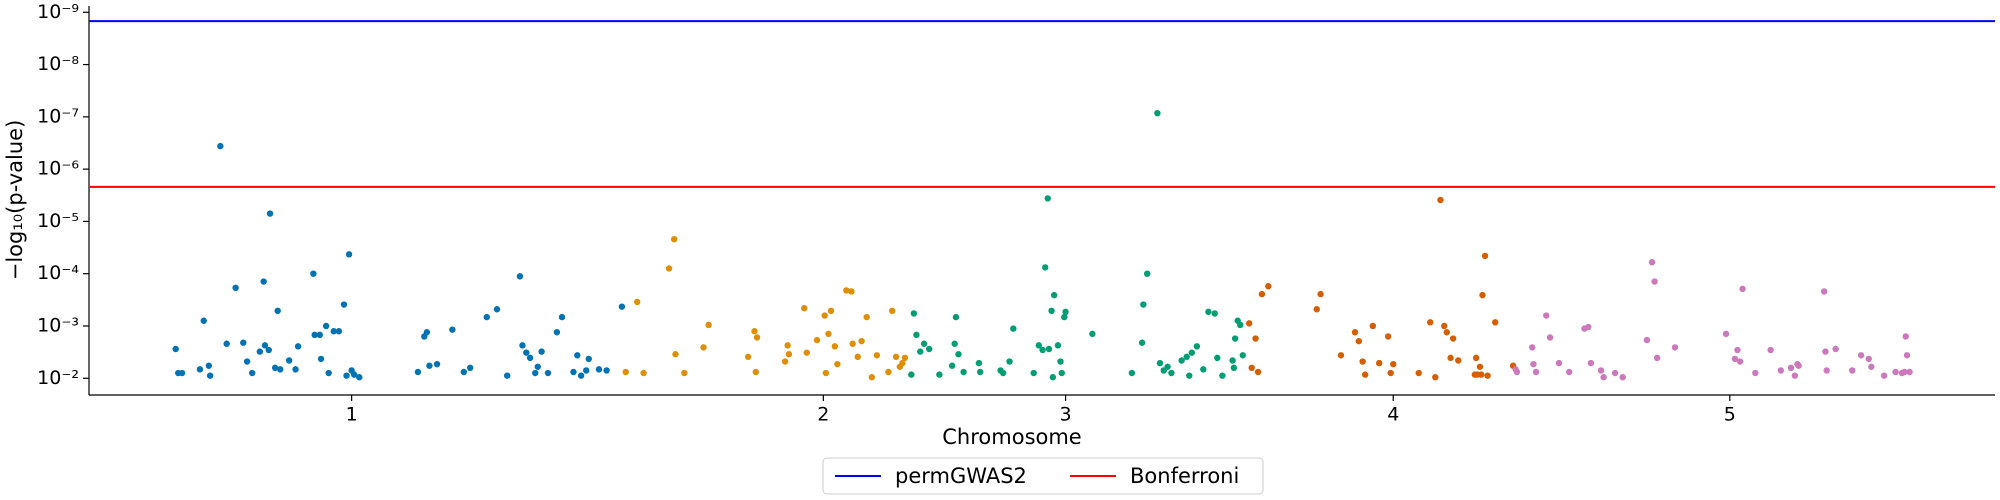 The width and height of the screenshot is (2000, 500). Describe the element at coordinates (58, 221) in the screenshot. I see `y-tick-label: 10⁻⁵` at that location.